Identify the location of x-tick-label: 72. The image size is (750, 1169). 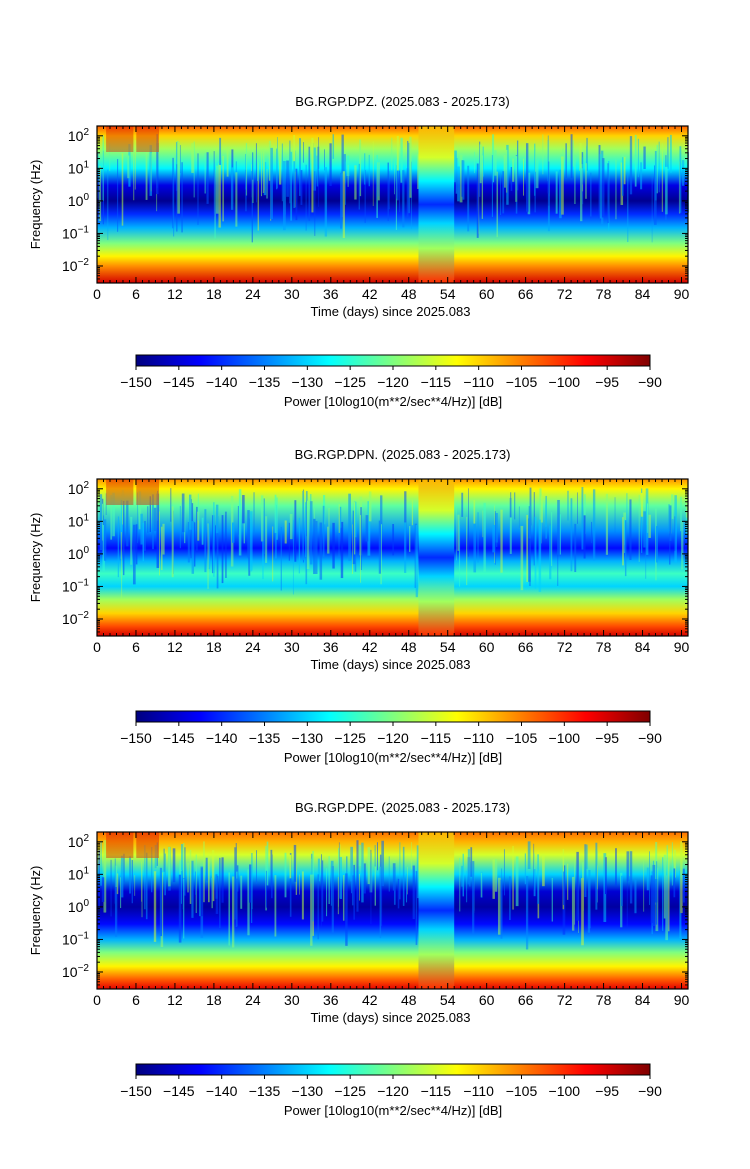
(565, 1000).